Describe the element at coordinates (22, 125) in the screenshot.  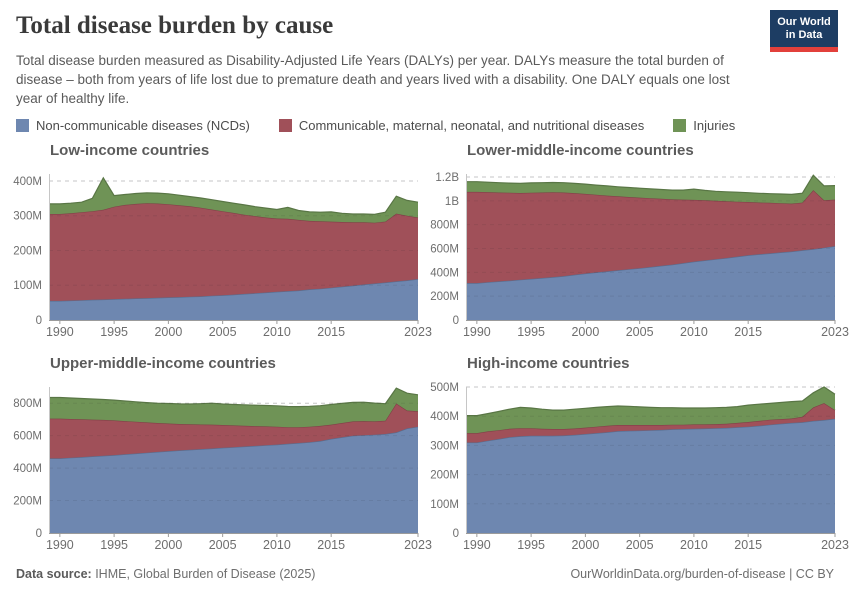
I see `ncds-color-swatch-icon` at that location.